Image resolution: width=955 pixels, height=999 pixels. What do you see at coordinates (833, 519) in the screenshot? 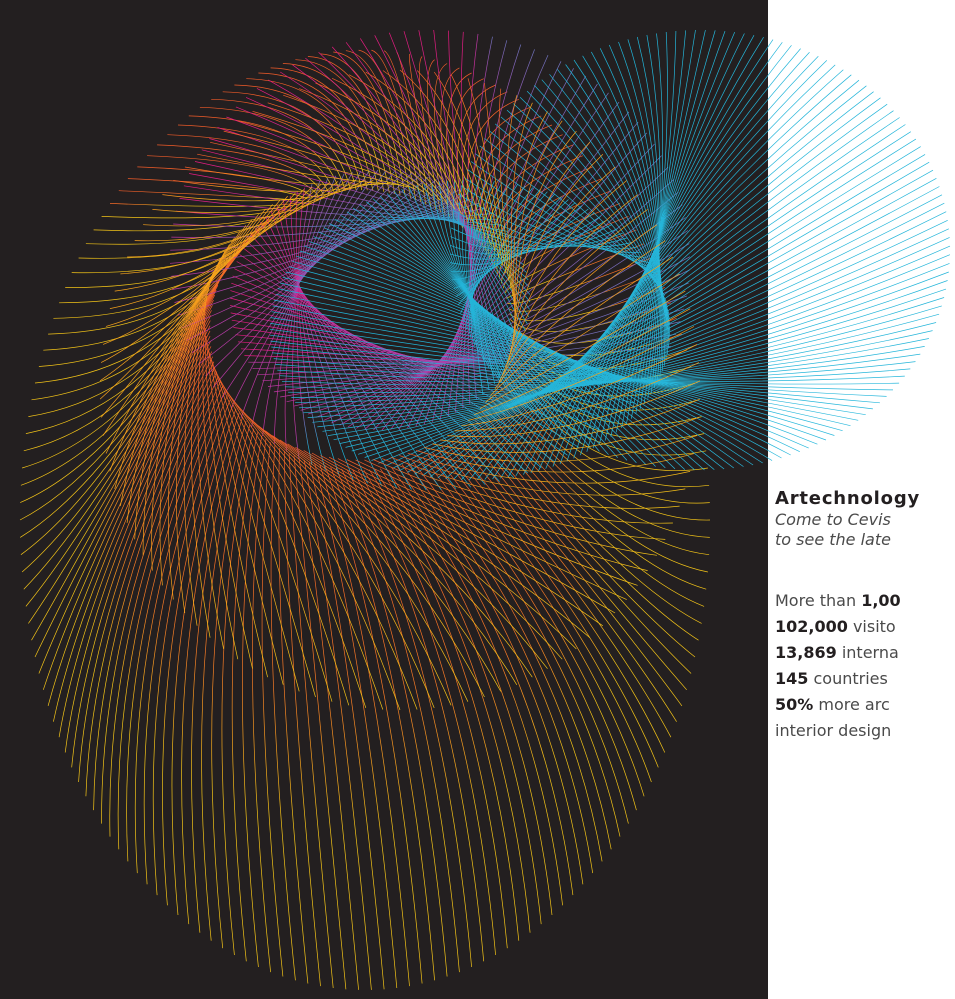
I see `tagline-line-1: Come to Cevis` at bounding box center [833, 519].